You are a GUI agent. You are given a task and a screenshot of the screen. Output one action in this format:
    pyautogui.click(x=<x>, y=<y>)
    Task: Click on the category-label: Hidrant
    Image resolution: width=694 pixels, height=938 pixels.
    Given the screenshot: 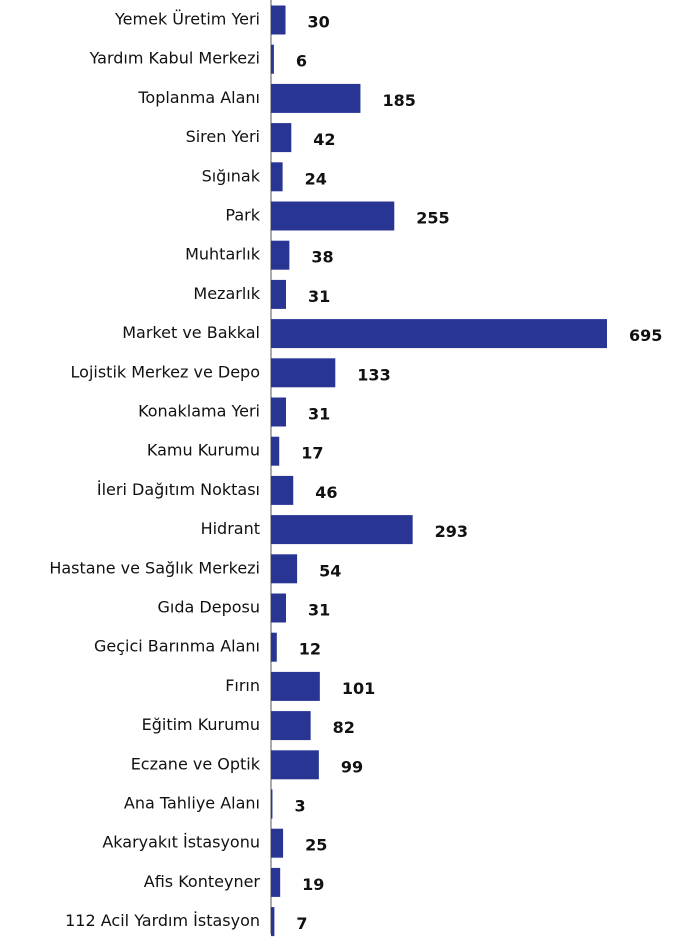 What is the action you would take?
    pyautogui.click(x=230, y=528)
    